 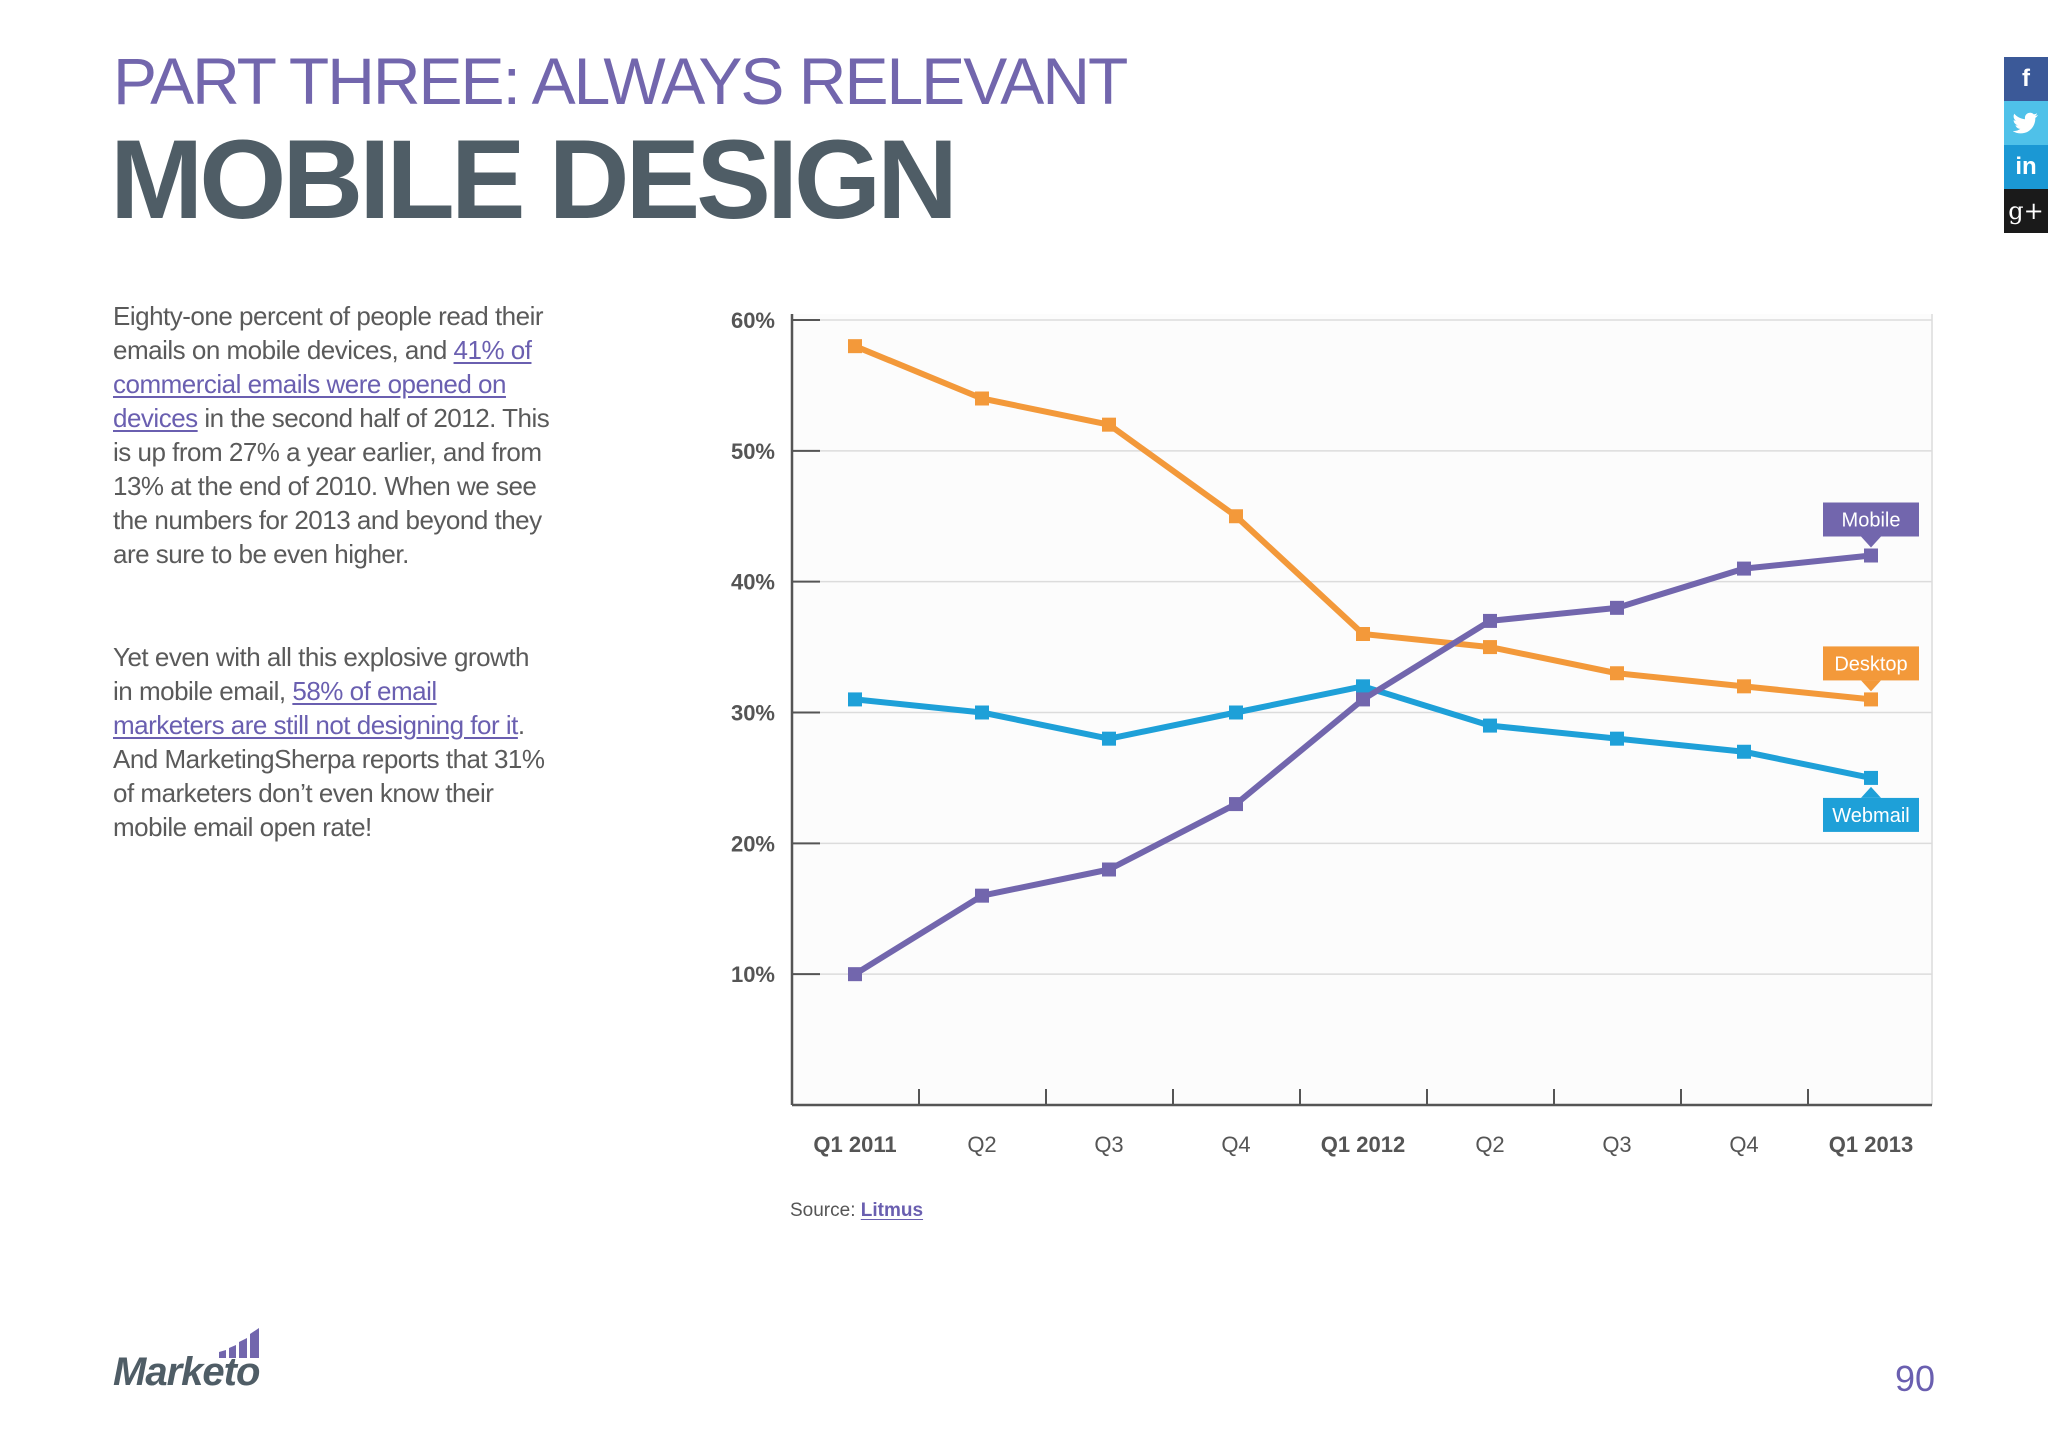 I want to click on google-plus-icon: g+, so click(x=2026, y=211).